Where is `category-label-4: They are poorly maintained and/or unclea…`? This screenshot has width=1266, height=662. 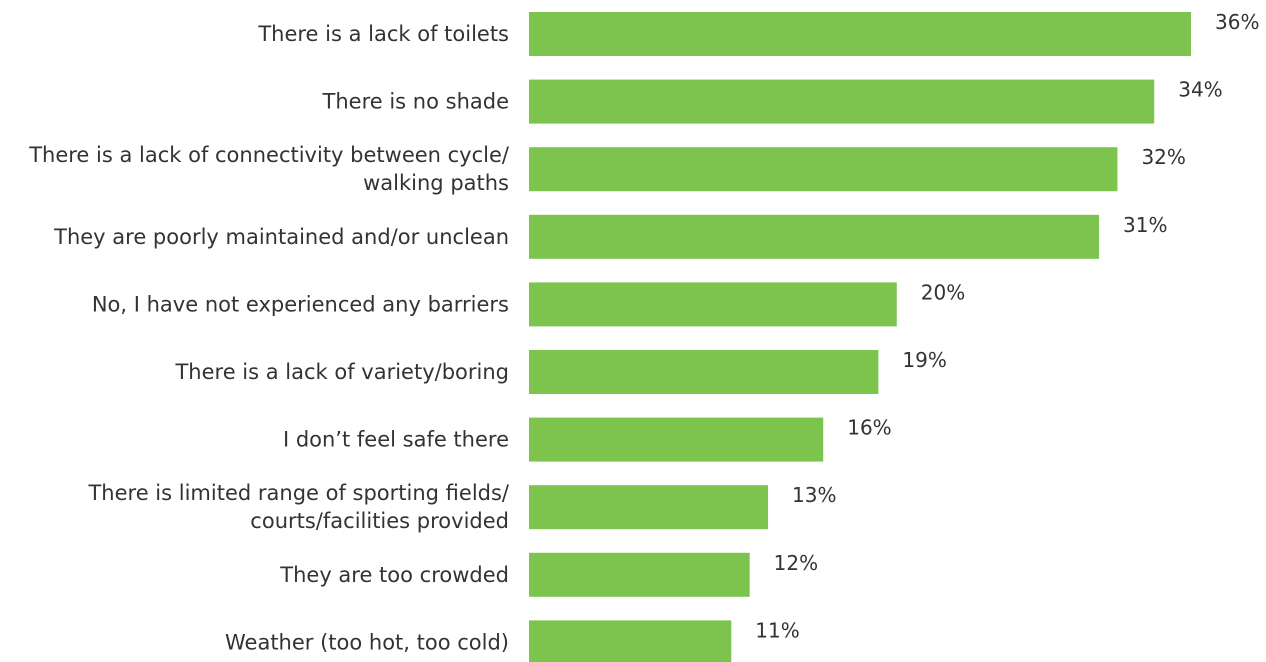 category-label-4: They are poorly maintained and/or unclea… is located at coordinates (281, 237).